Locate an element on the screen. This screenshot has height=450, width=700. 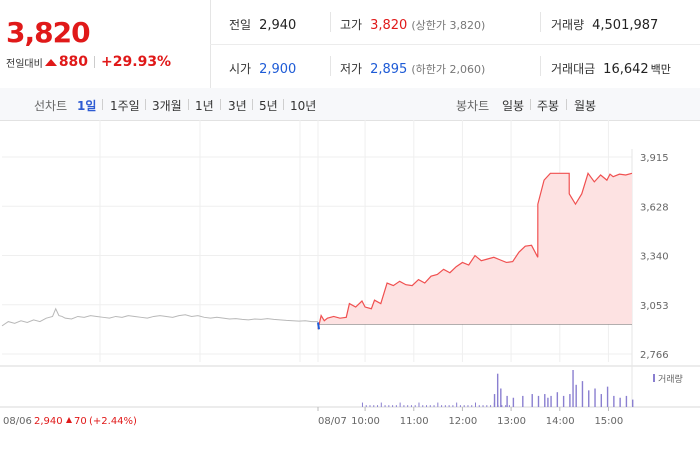
low-cell: 저가 2,895 (하한가 2,060) is located at coordinates (412, 68).